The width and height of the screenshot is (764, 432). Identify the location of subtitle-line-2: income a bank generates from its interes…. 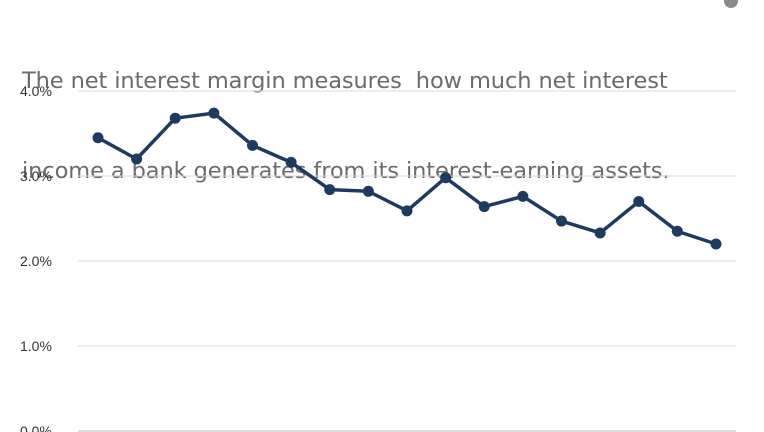
(346, 171).